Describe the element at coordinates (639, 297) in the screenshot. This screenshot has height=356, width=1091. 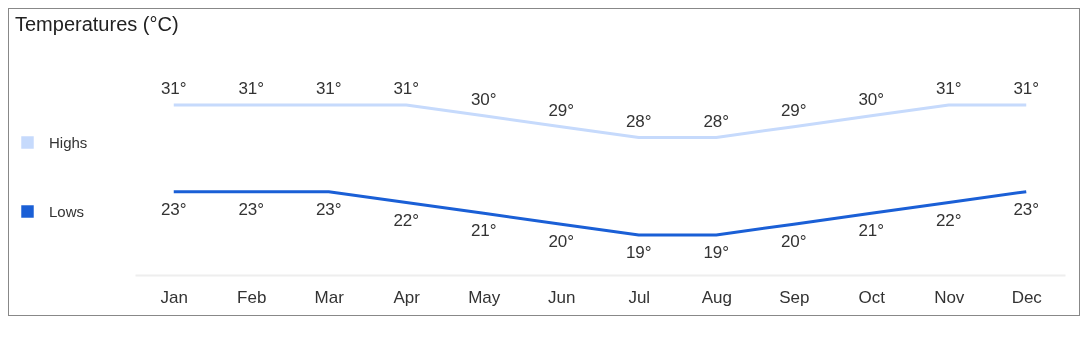
I see `x-tick-label: Jul` at that location.